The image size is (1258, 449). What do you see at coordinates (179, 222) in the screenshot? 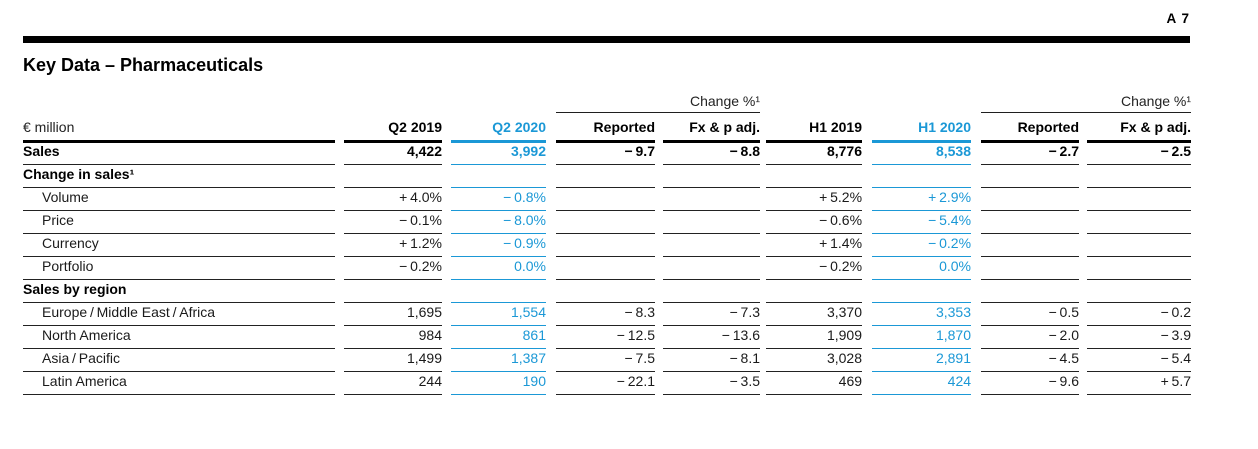
I see `row-label: Price` at bounding box center [179, 222].